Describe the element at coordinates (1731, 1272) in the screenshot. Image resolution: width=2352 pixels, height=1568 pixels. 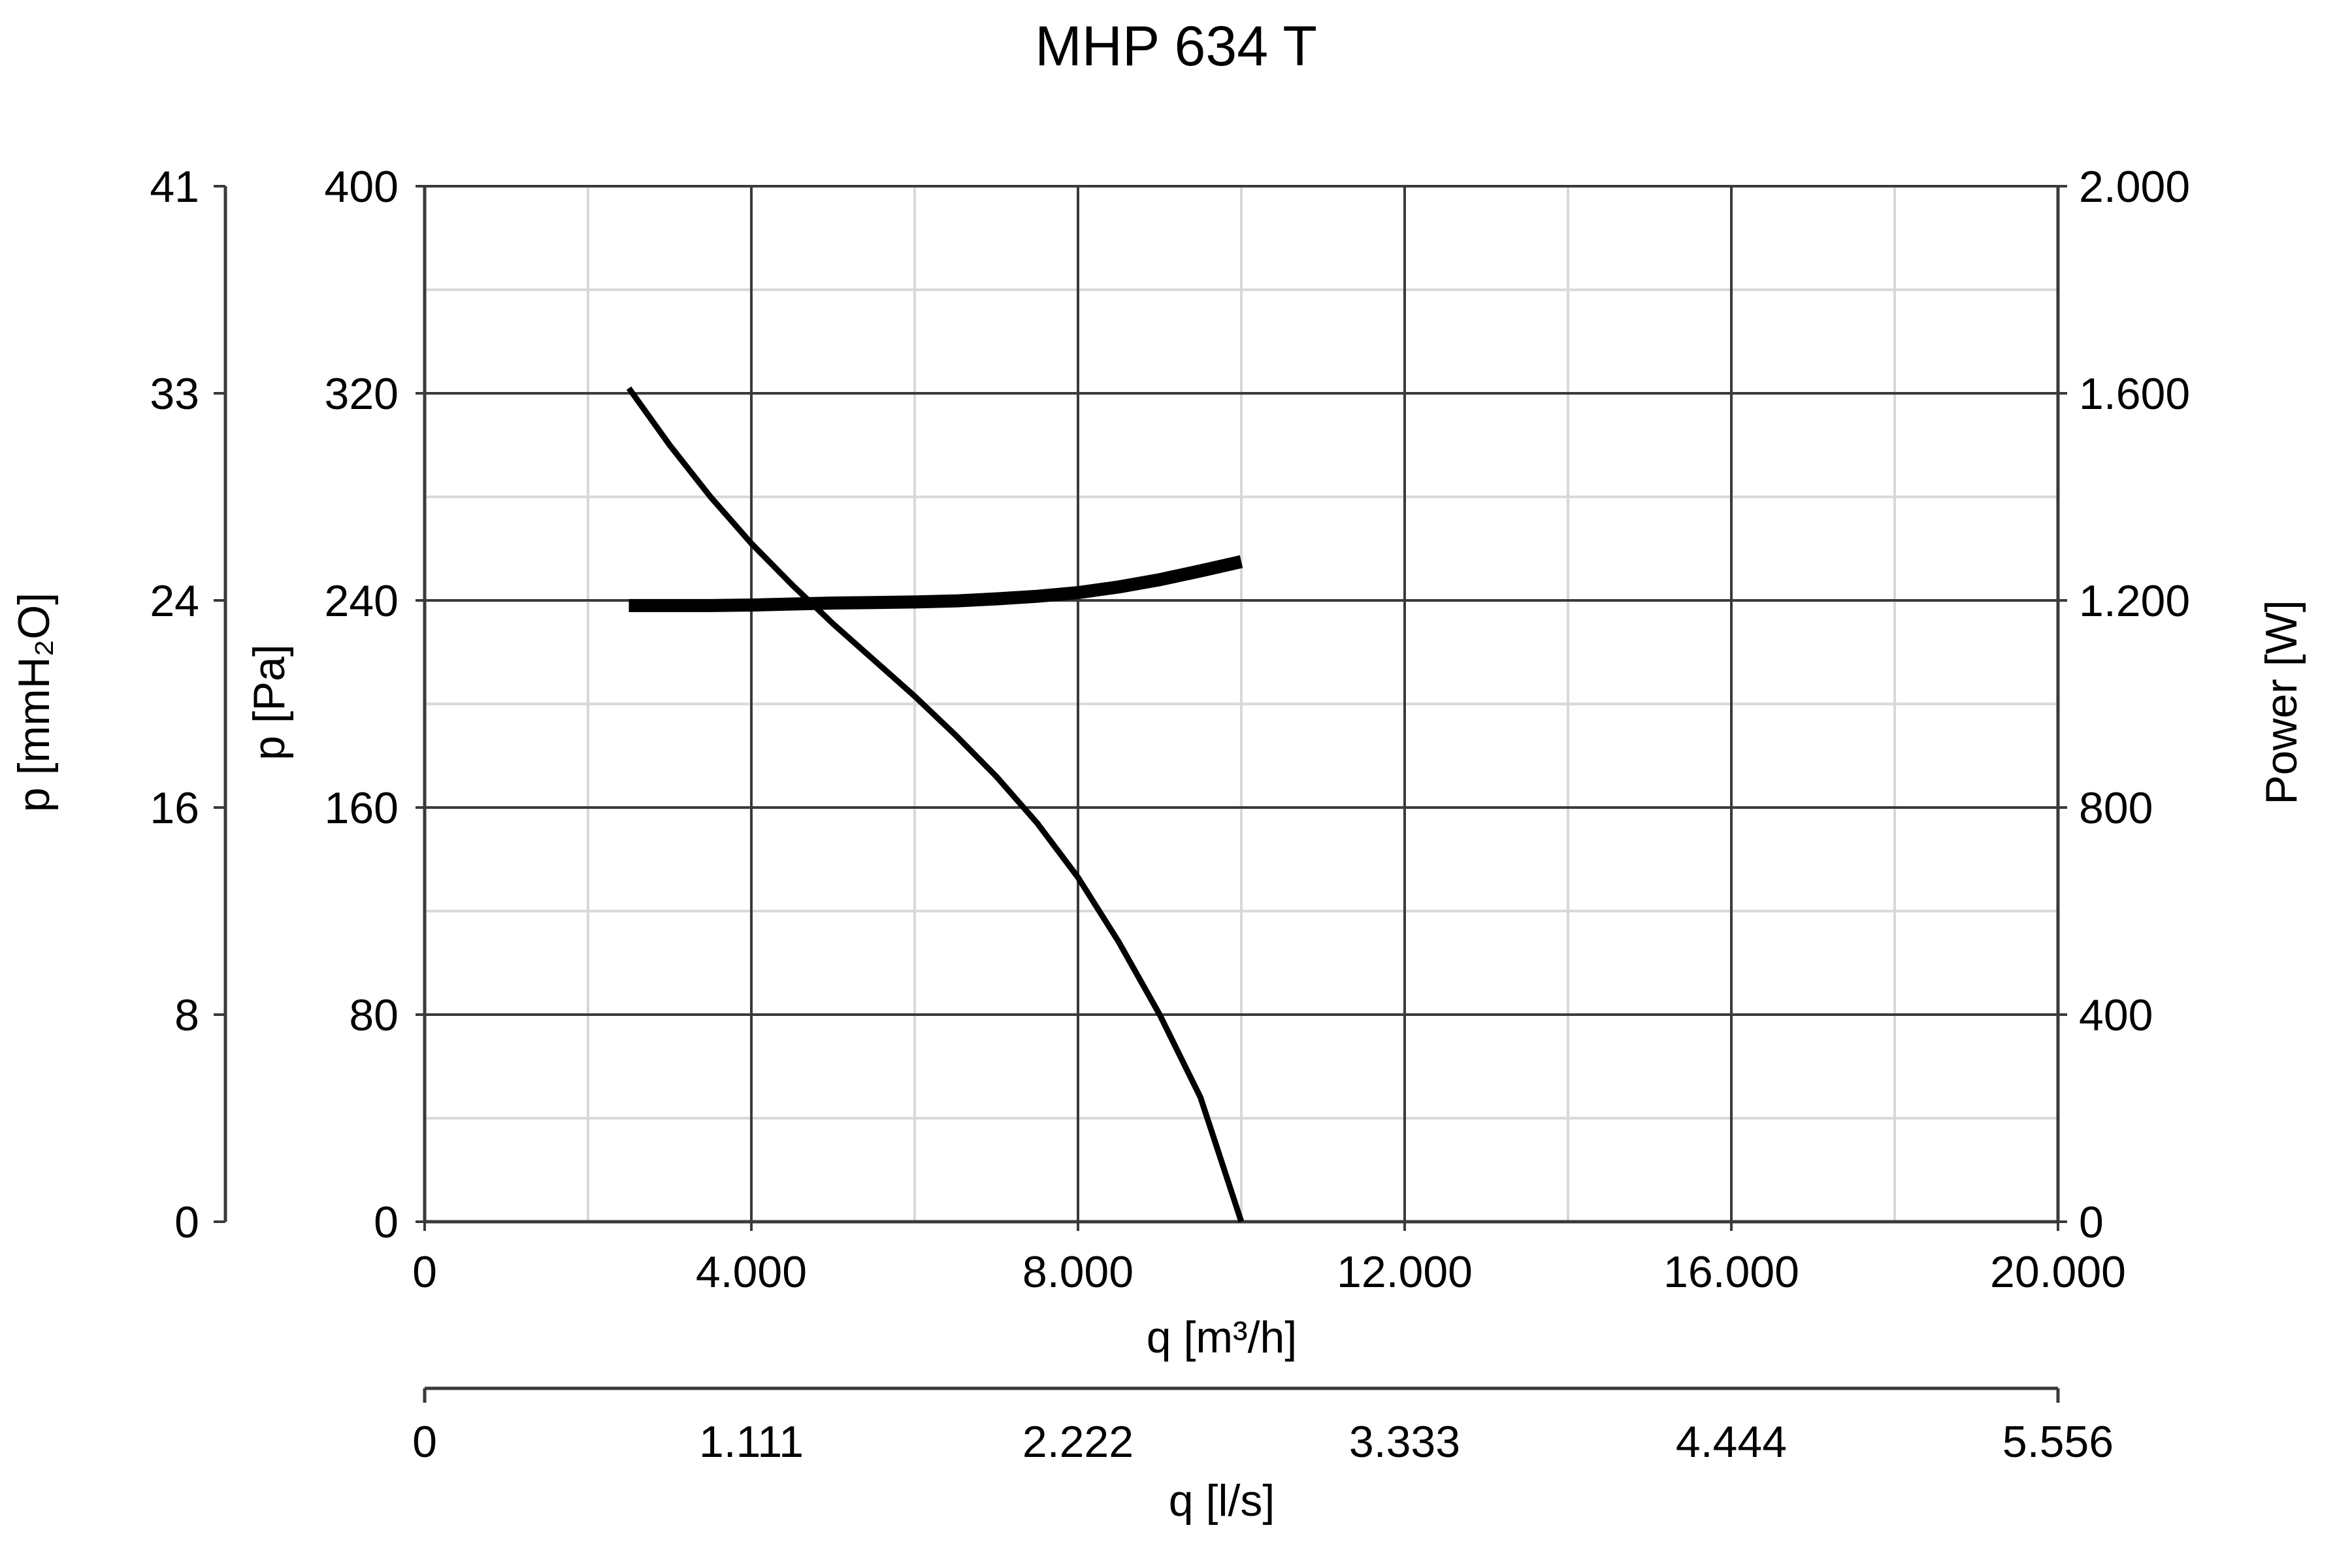
I see `x-tick-label: 16.000` at that location.